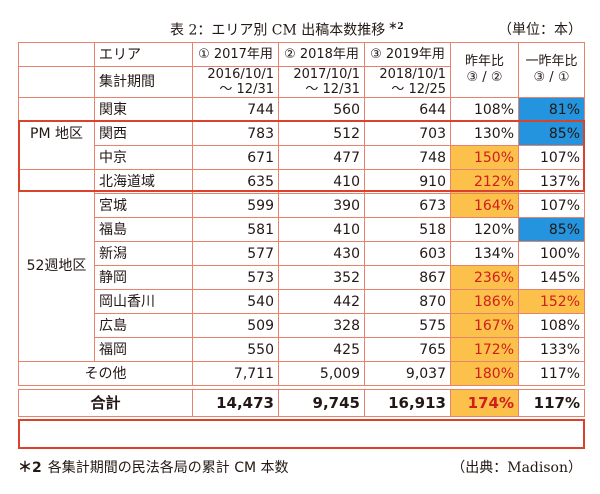  What do you see at coordinates (235, 373) in the screenshot?
I see `other-2017: 7,711` at bounding box center [235, 373].